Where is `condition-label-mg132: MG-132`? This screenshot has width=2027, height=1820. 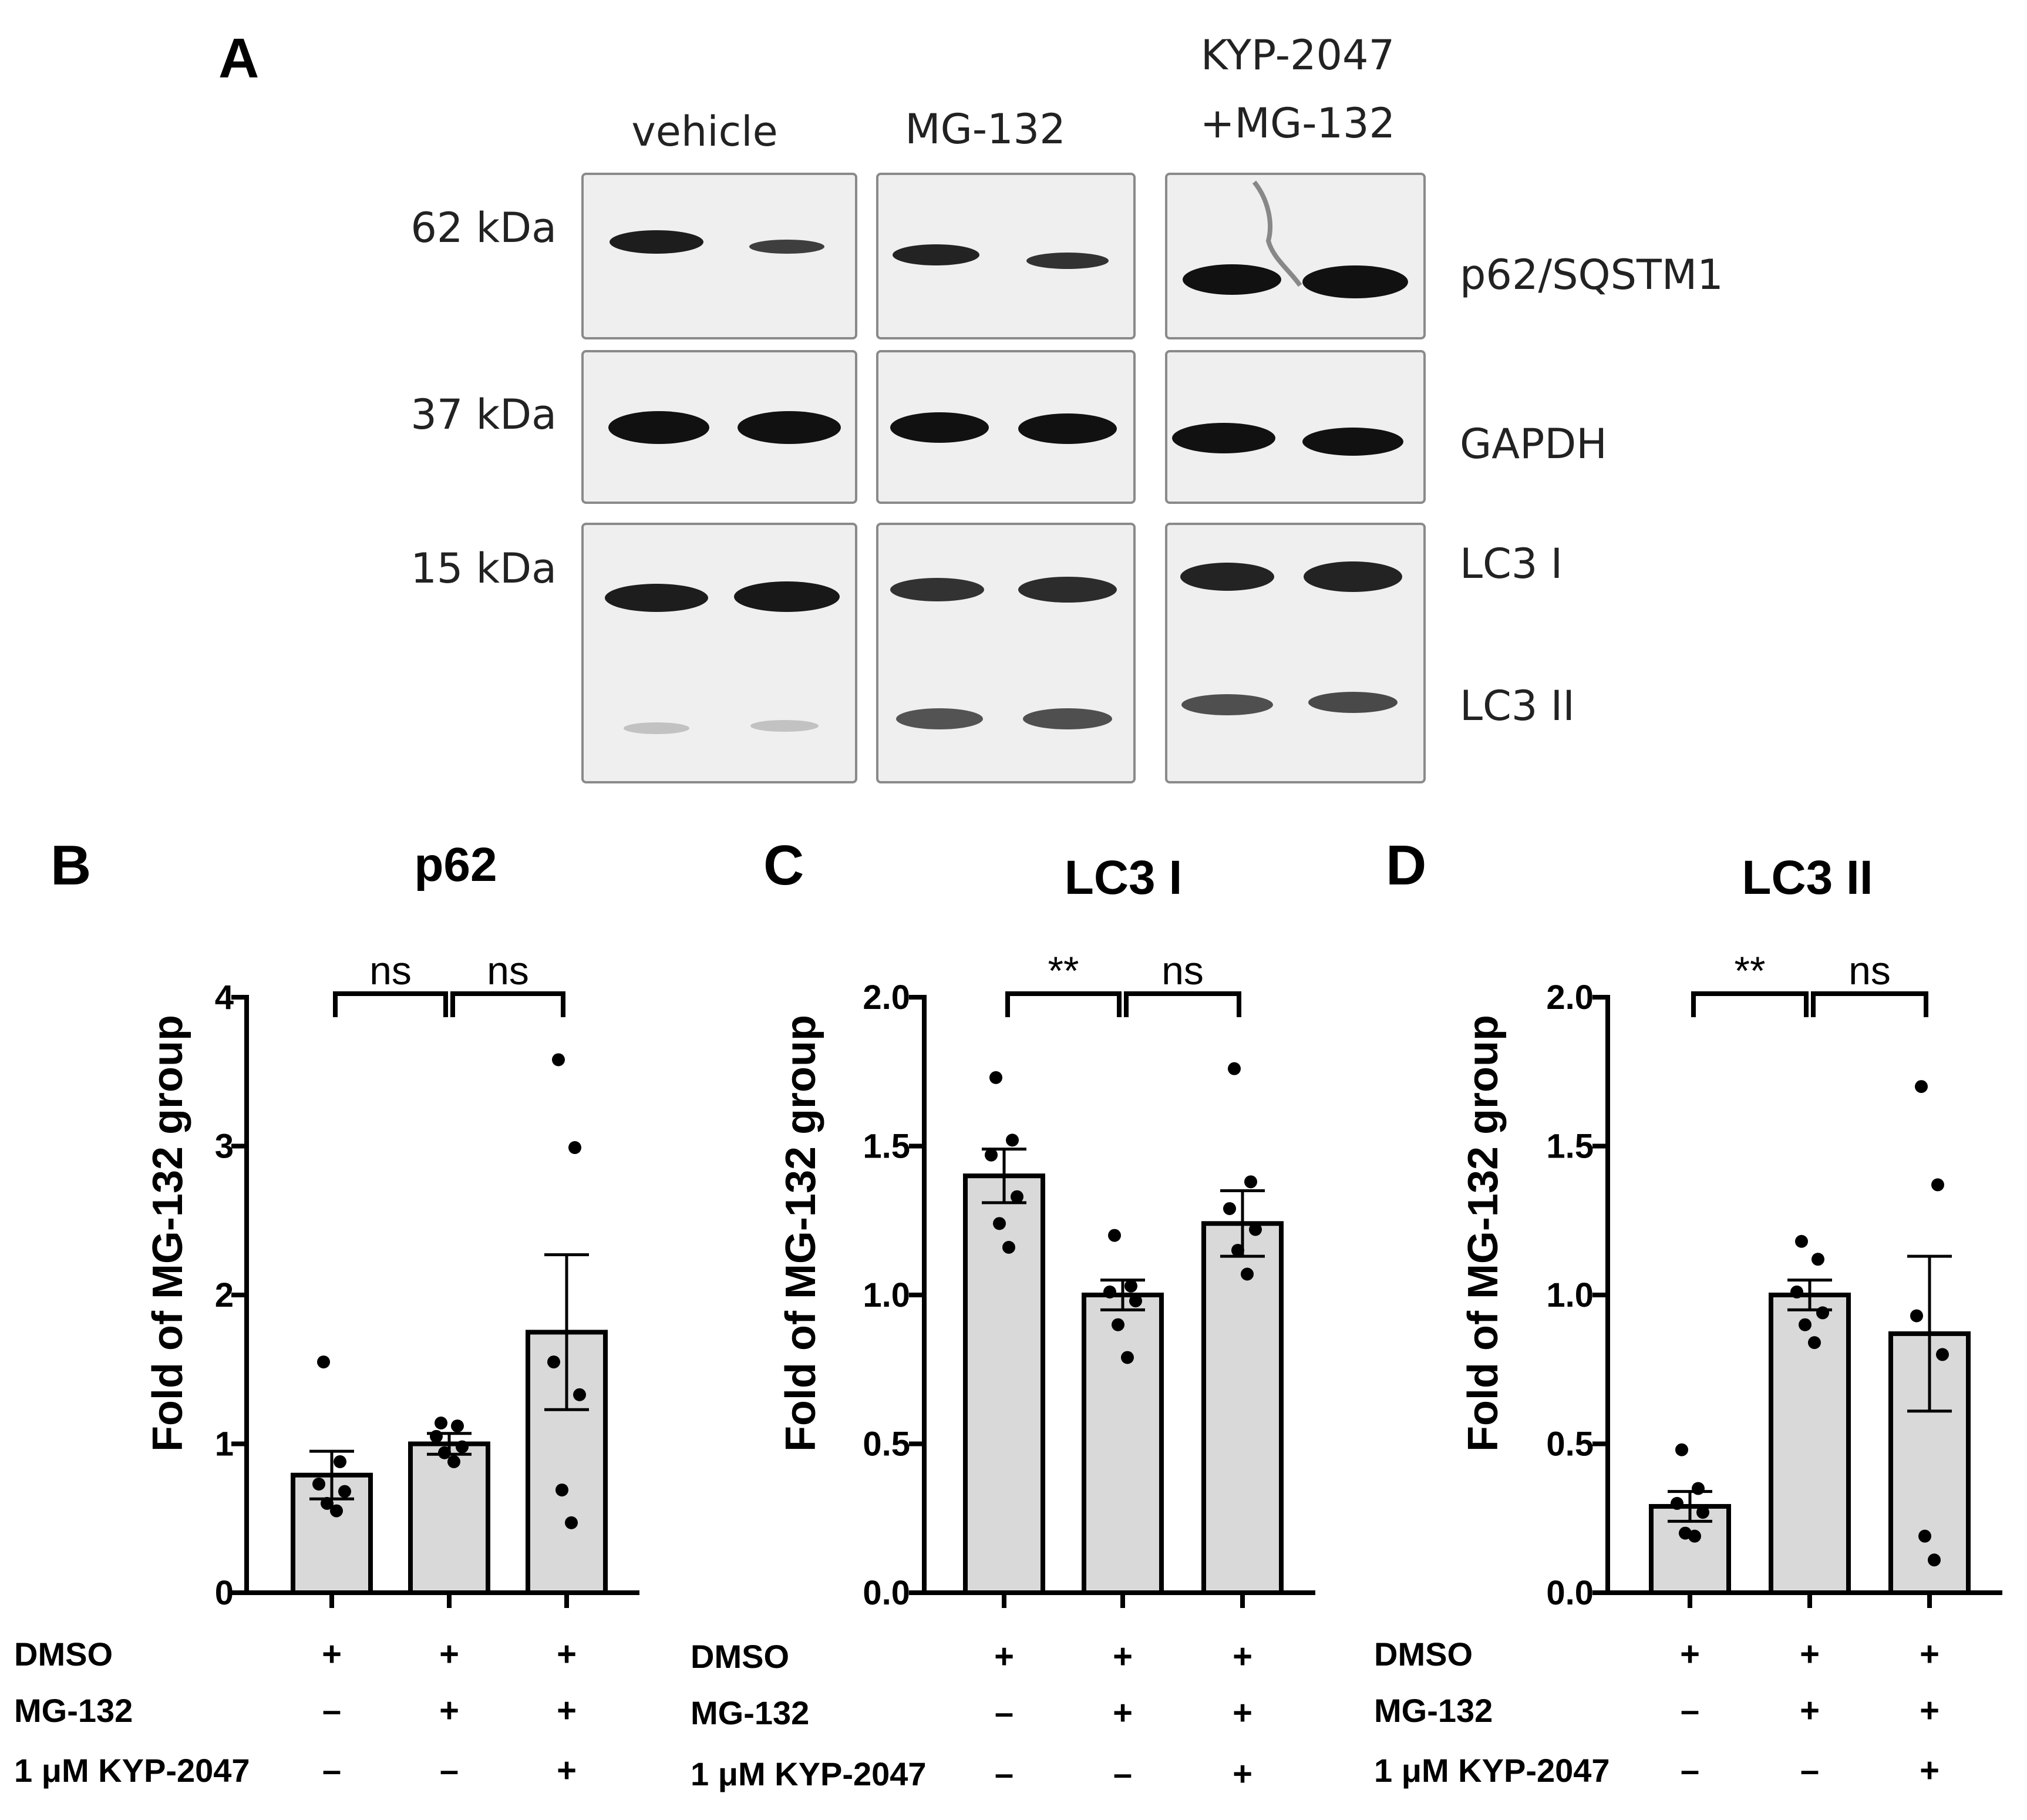
condition-label-mg132: MG-132 is located at coordinates (73, 1710).